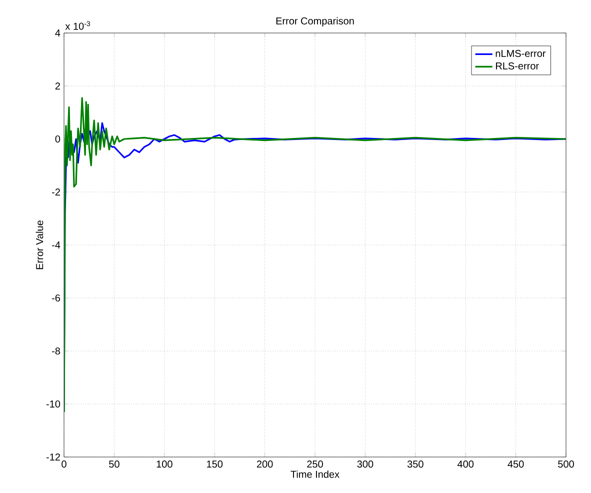 The image size is (591, 493). I want to click on y-tick-label: -10, so click(53, 404).